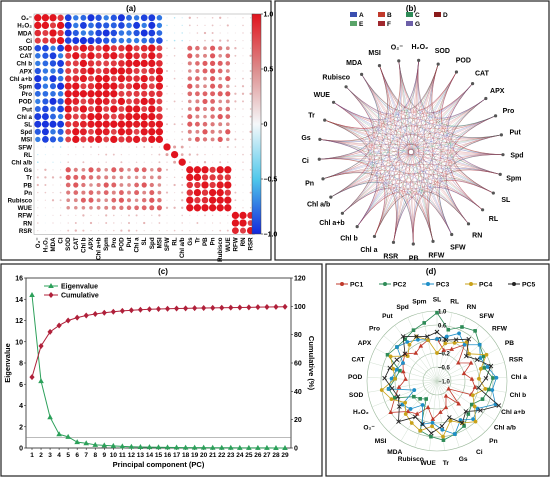  Describe the element at coordinates (381, 23) in the screenshot. I see `chord-legend-swatch` at that location.